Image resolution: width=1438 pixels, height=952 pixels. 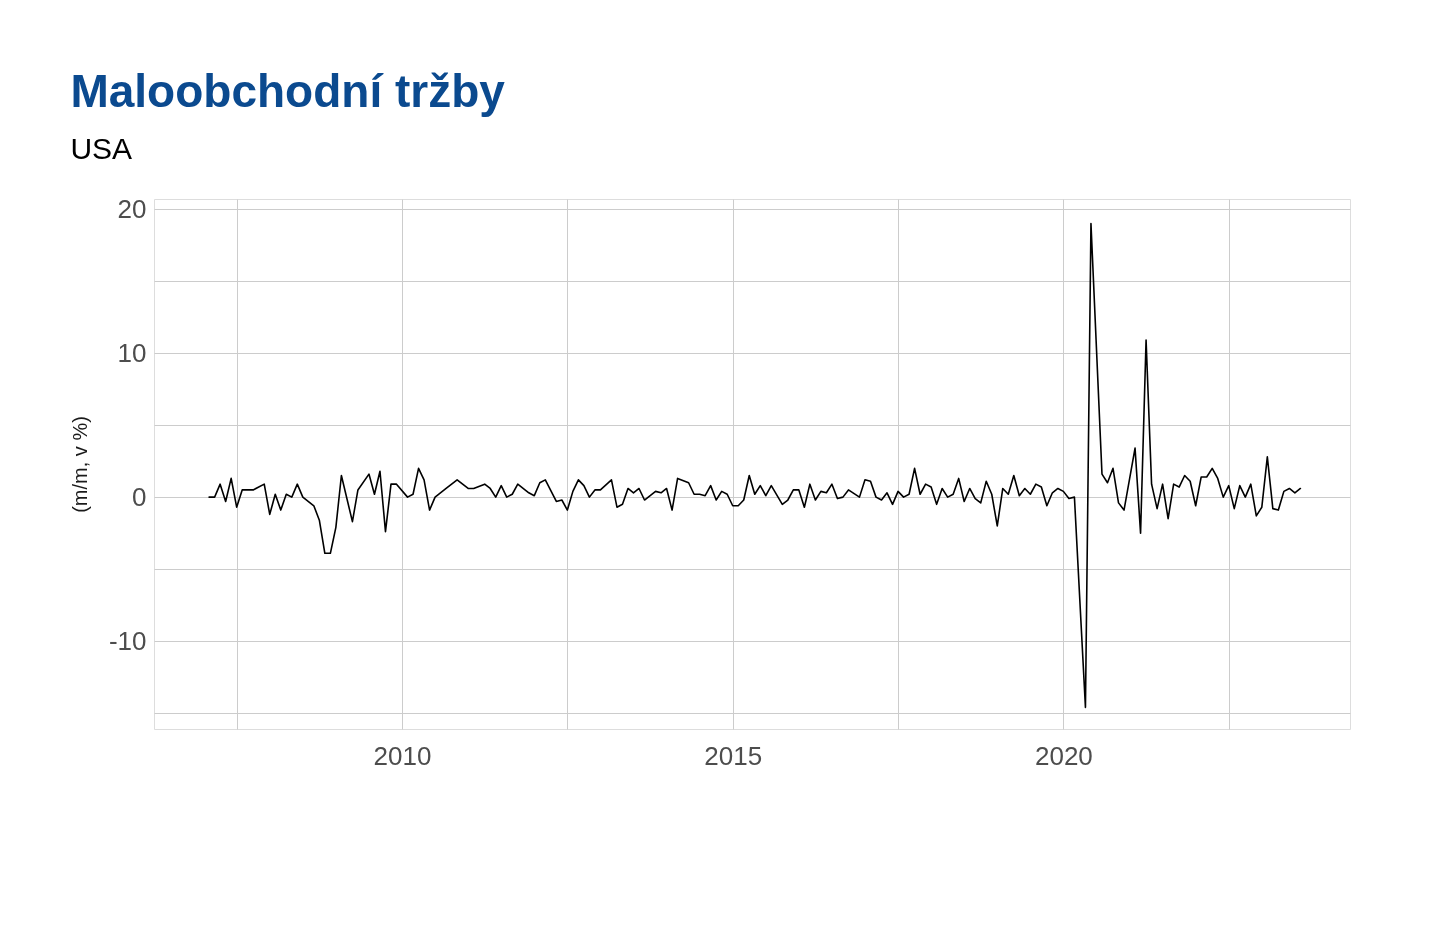 What do you see at coordinates (139, 496) in the screenshot?
I see `y-tick-label: 0` at bounding box center [139, 496].